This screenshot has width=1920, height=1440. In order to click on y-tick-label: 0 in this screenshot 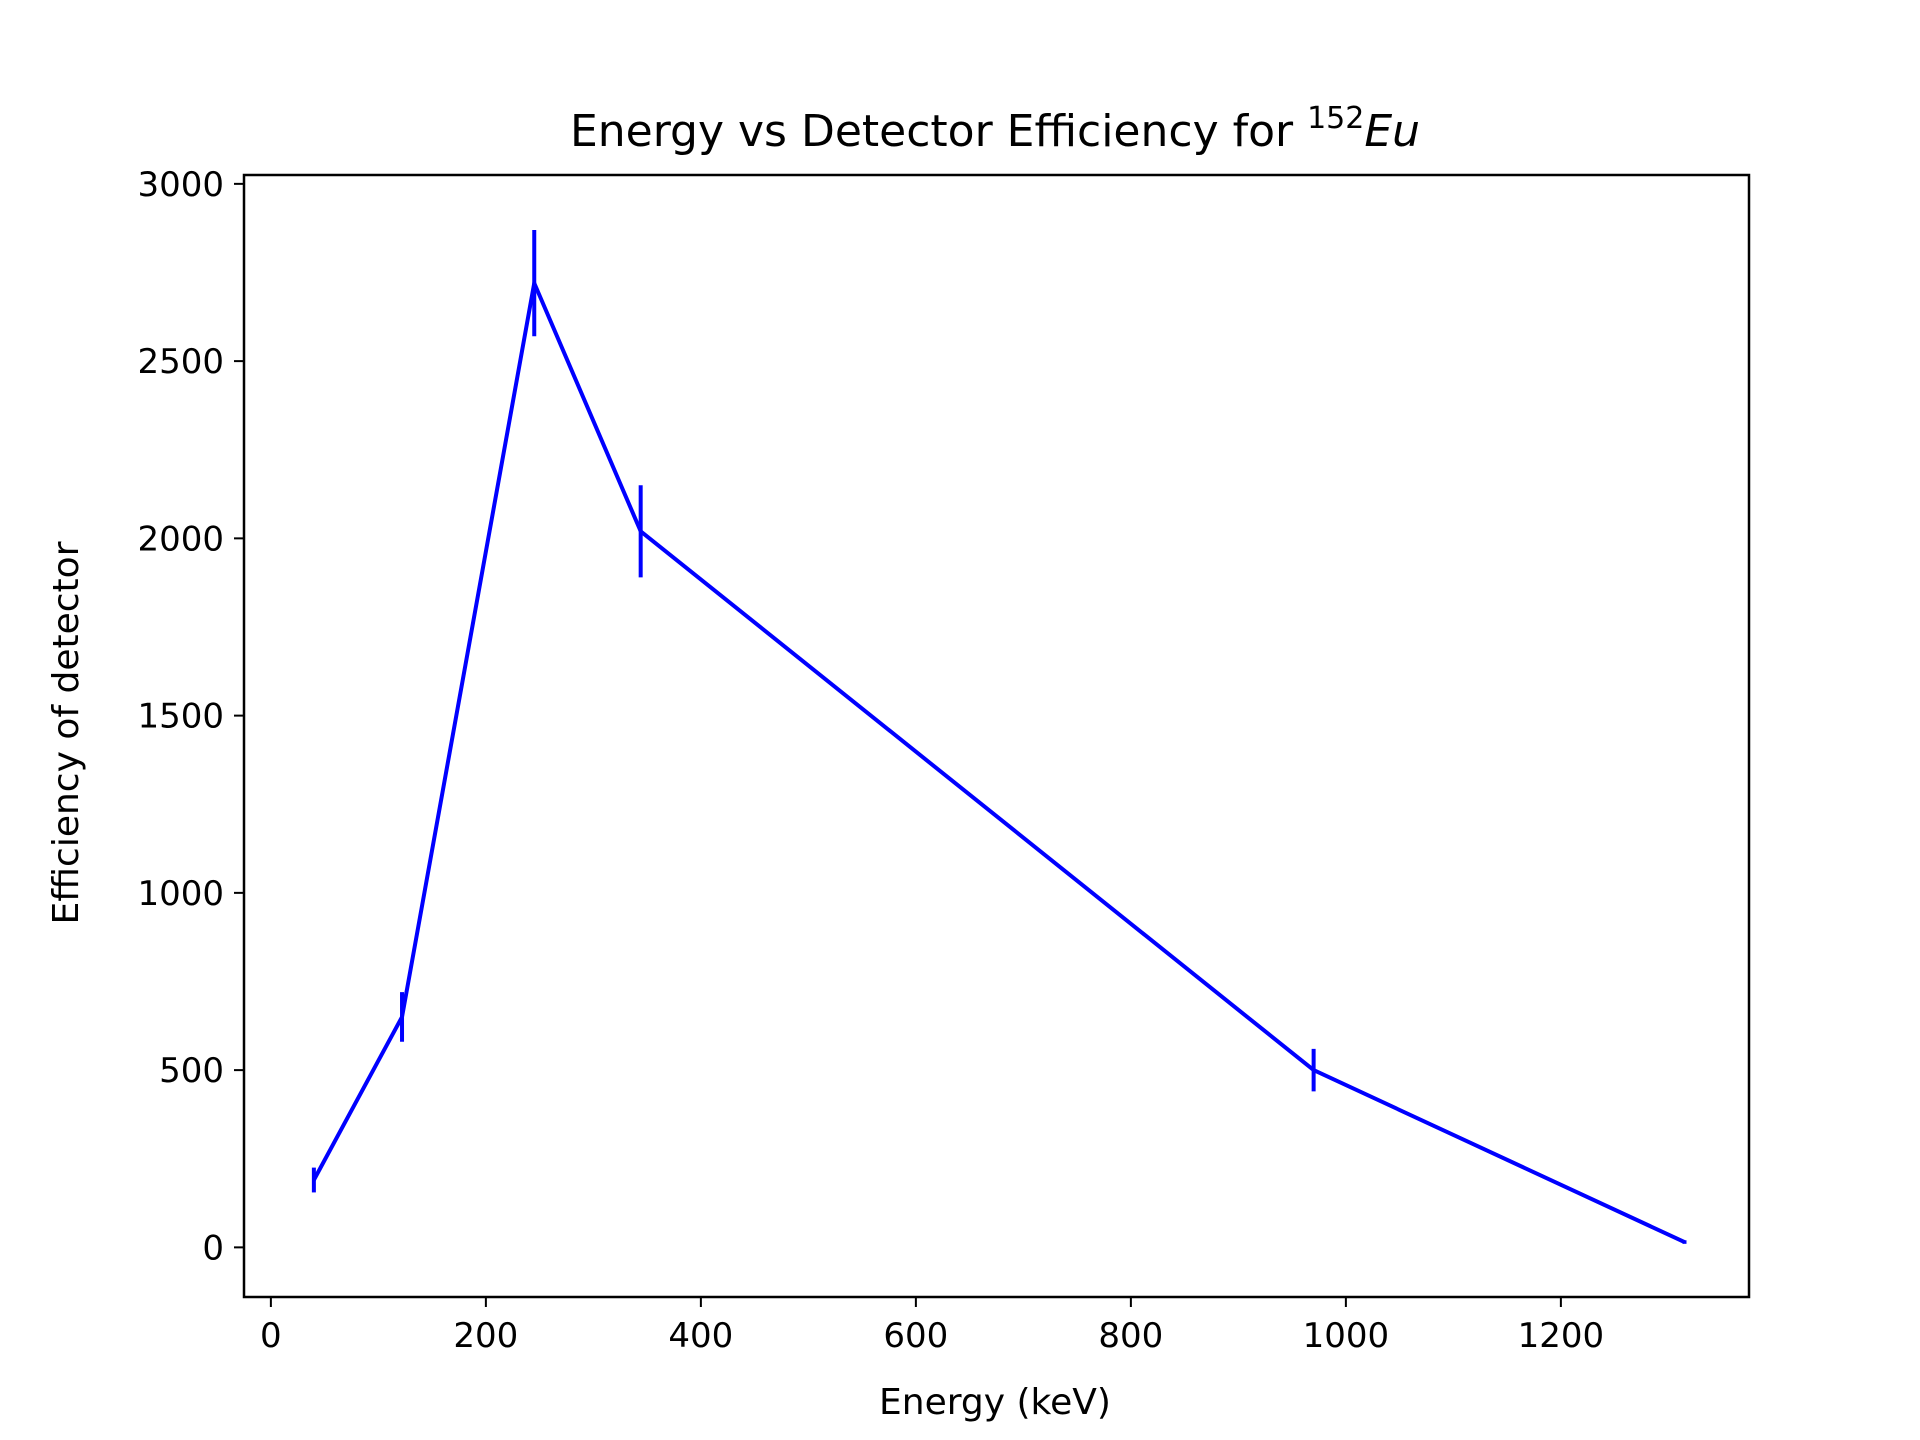, I will do `click(213, 1248)`.